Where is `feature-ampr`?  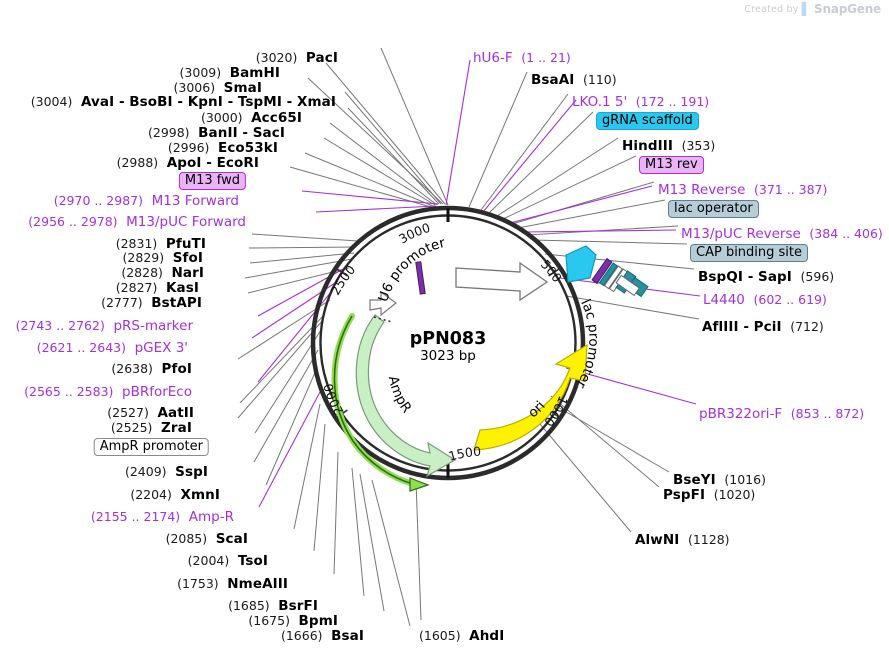 feature-ampr is located at coordinates (406, 384).